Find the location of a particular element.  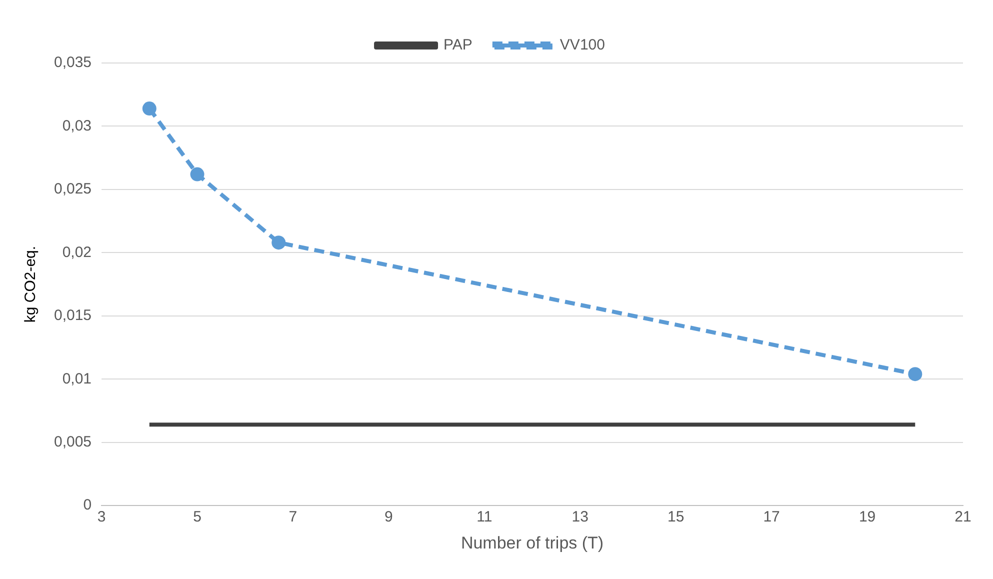

y-tick-label: 0,005 is located at coordinates (73, 442).